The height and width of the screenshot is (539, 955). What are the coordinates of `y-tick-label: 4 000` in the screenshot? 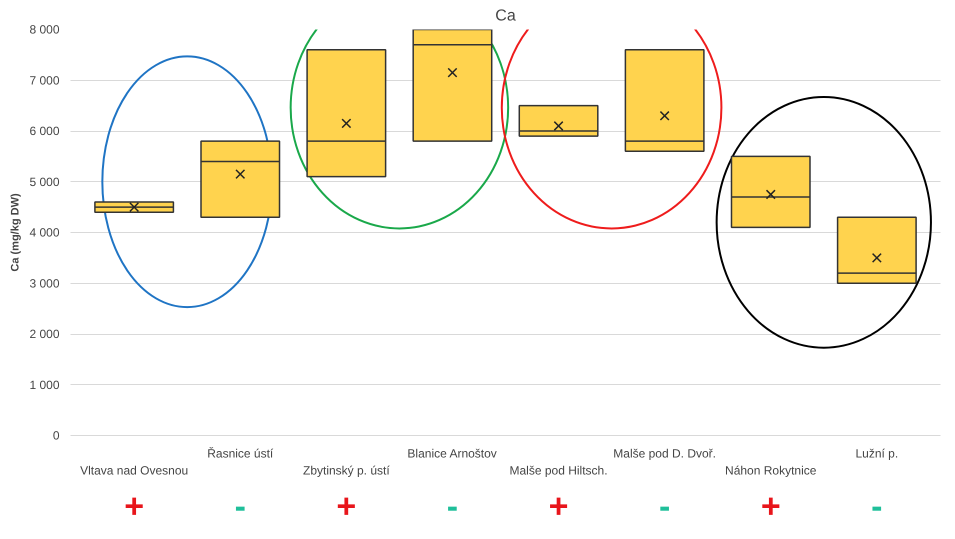 It's located at (44, 233).